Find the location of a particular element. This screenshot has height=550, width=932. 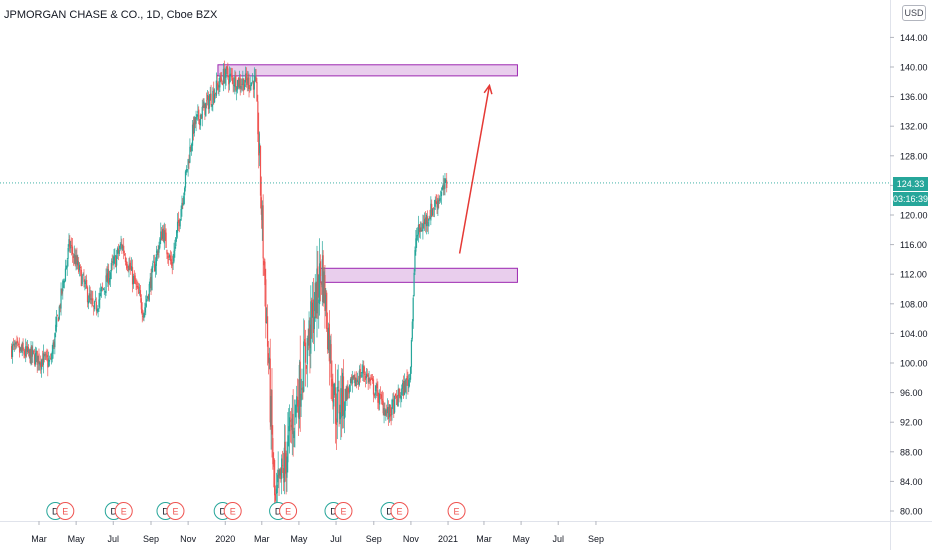

price-tick-label: 144.00 is located at coordinates (914, 38).